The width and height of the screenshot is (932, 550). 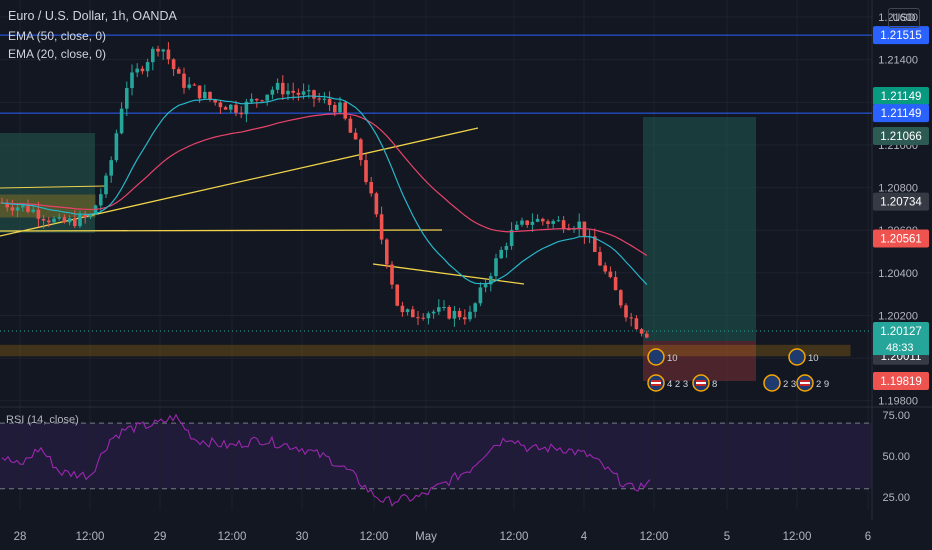 What do you see at coordinates (898, 402) in the screenshot?
I see `price-tick-label: 1.19800` at bounding box center [898, 402].